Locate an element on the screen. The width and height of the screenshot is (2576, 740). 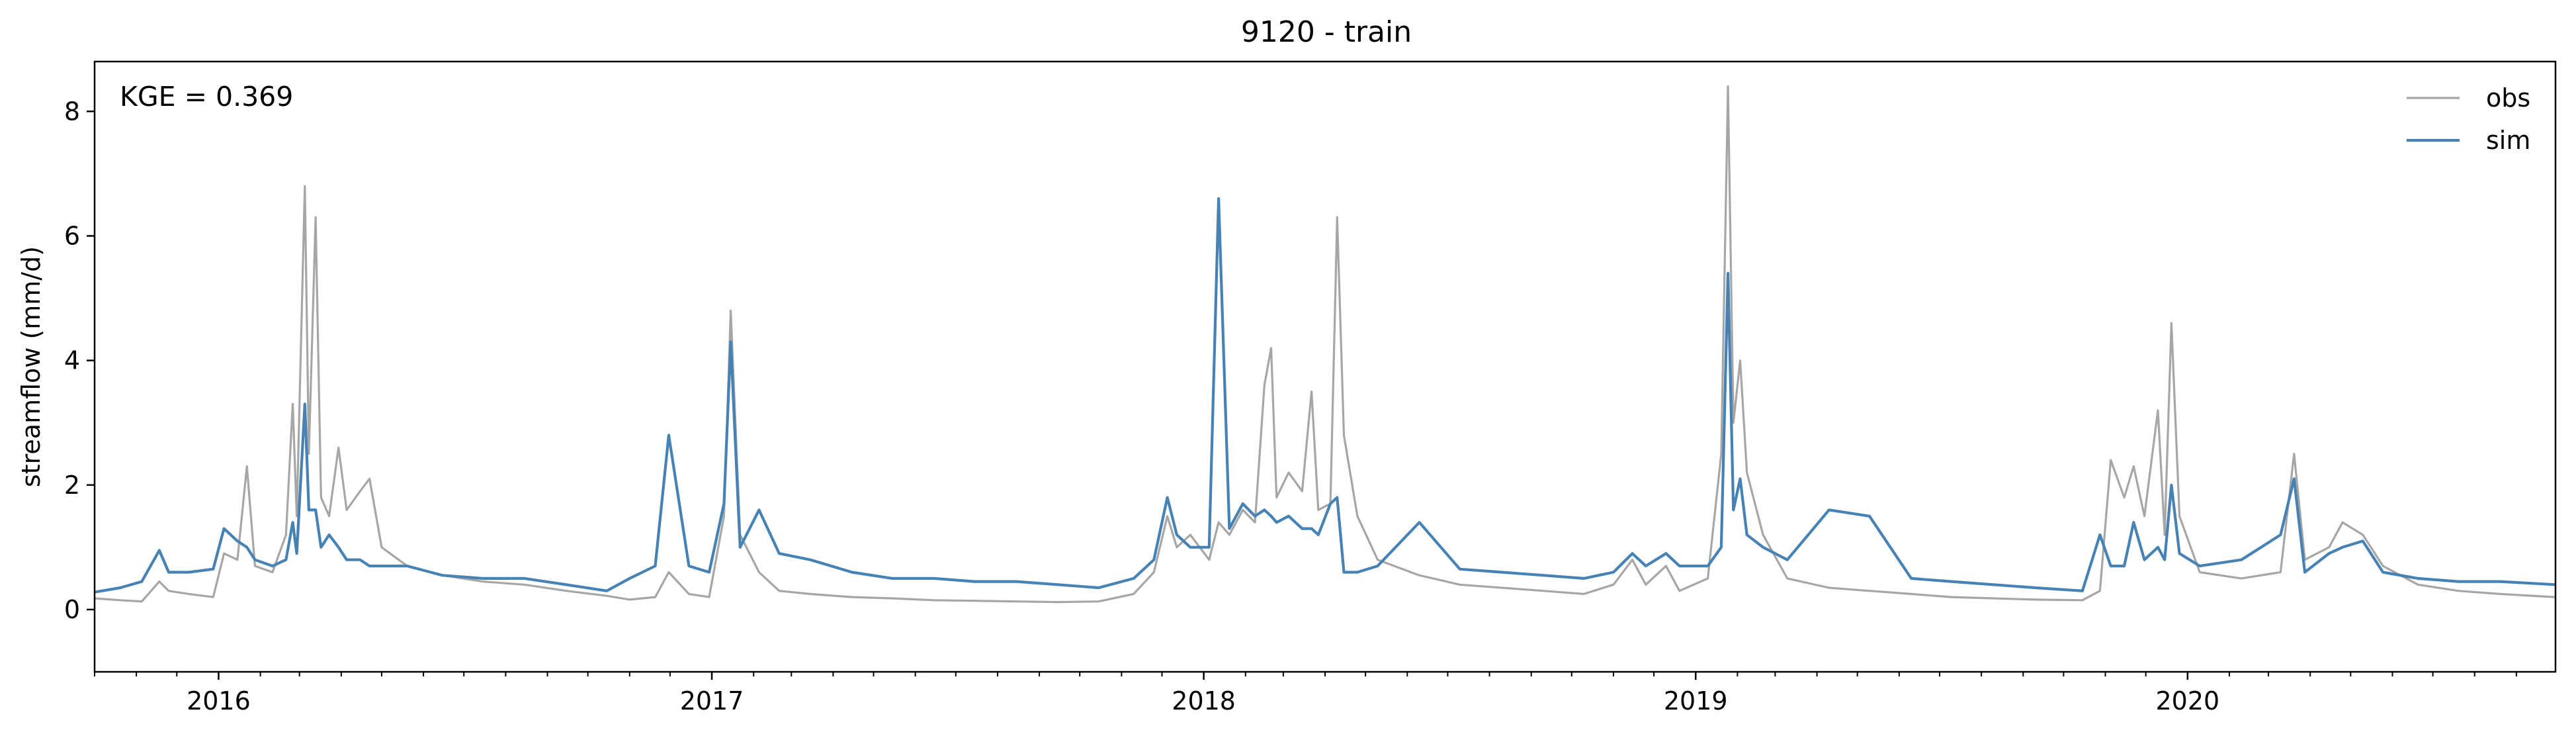
y-axis: 0 2 4 6 8 is located at coordinates (79, 360).